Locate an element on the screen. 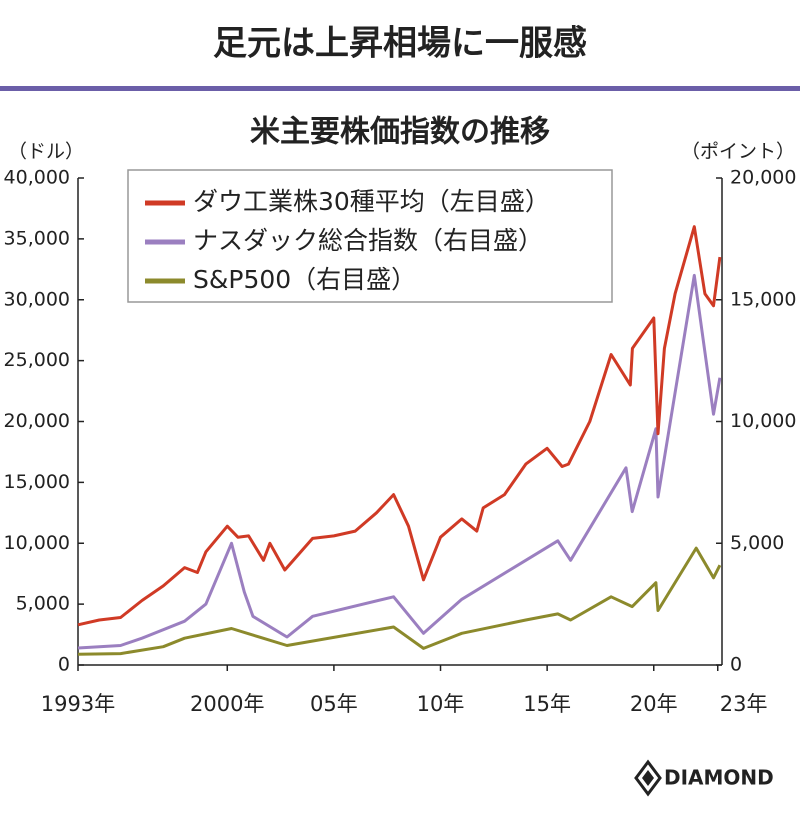  x-tick-label: 05年 is located at coordinates (334, 704).